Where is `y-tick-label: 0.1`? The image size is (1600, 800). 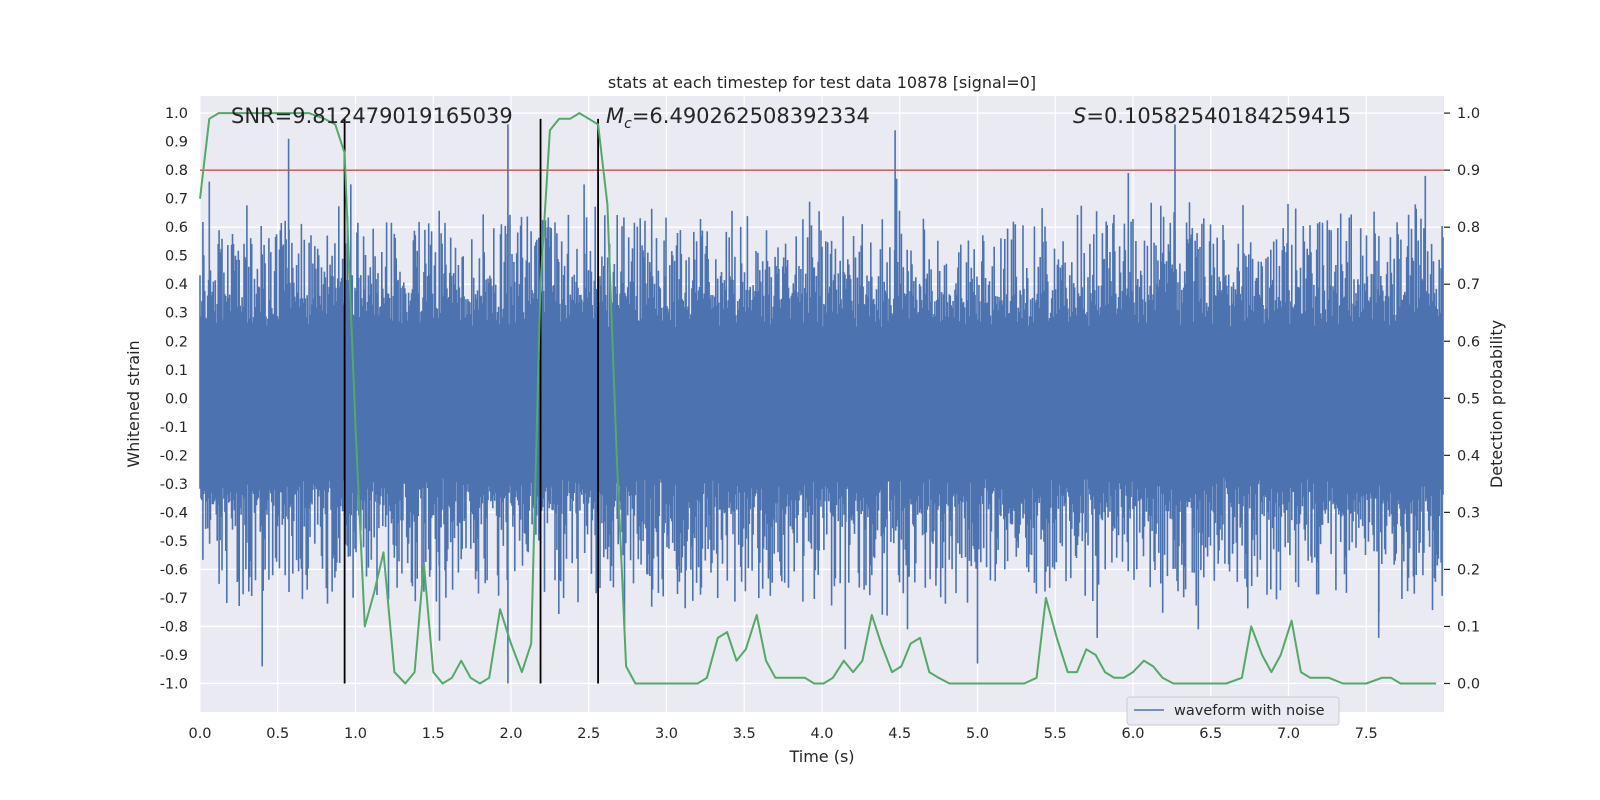
y-tick-label: 0.1 is located at coordinates (176, 371).